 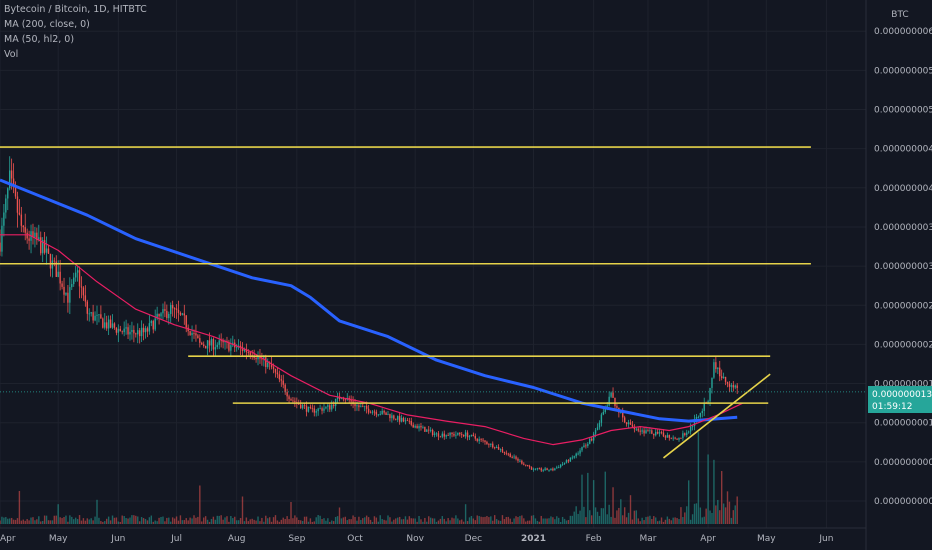 What do you see at coordinates (716, 416) in the screenshot?
I see `trend-line` at bounding box center [716, 416].